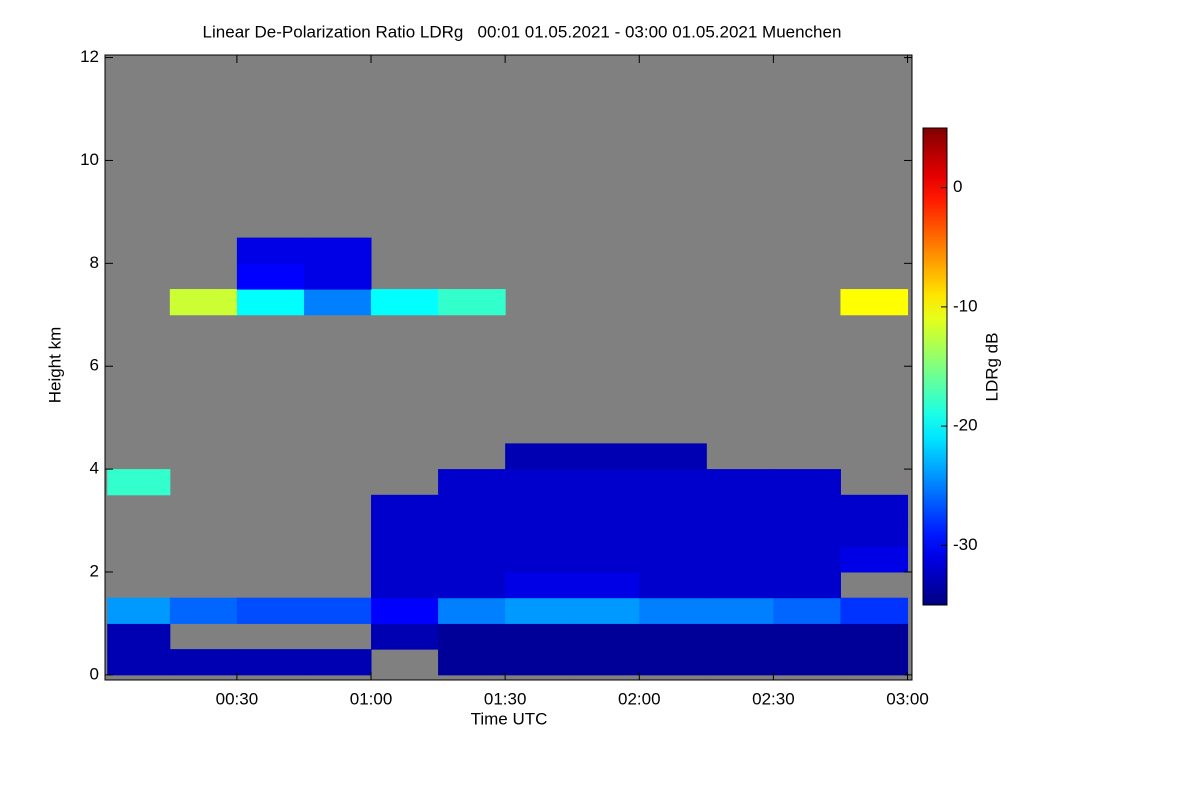 The width and height of the screenshot is (1200, 800). What do you see at coordinates (54, 365) in the screenshot?
I see `y-axis-label: Height km` at bounding box center [54, 365].